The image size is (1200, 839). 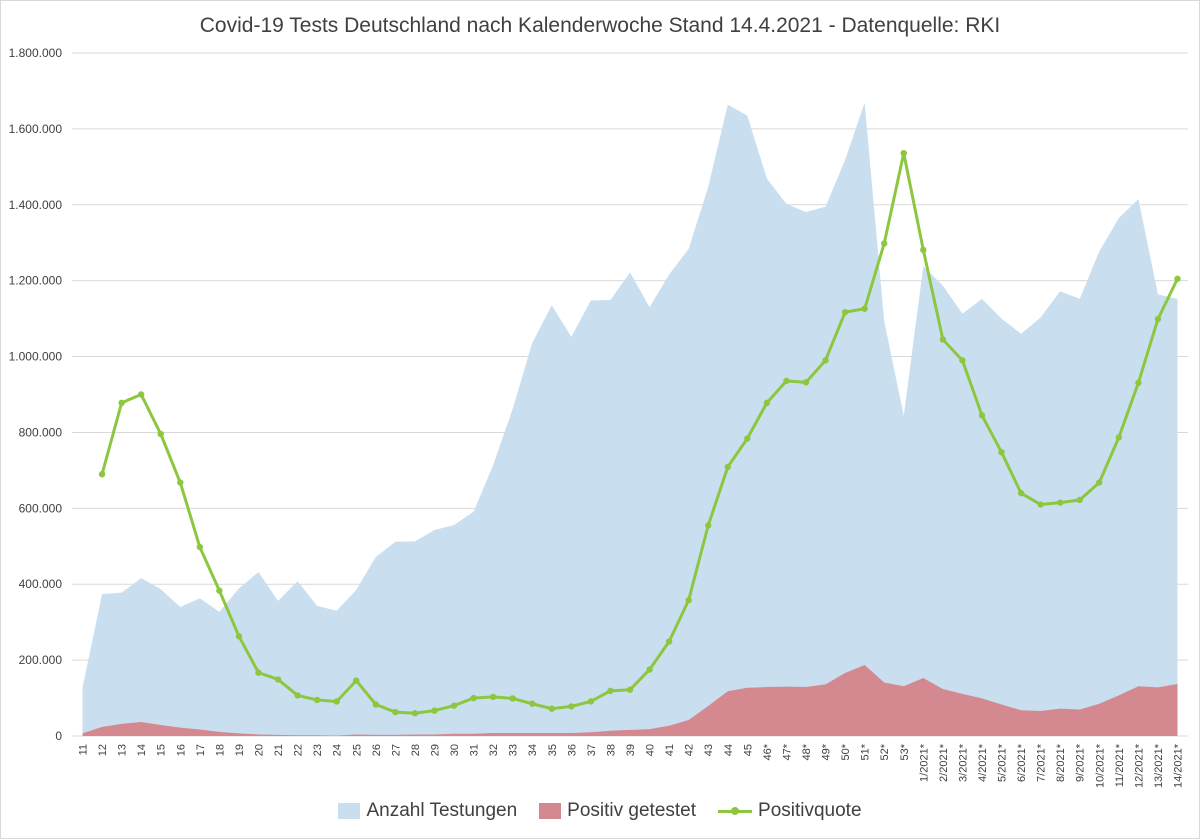 What do you see at coordinates (41, 584) in the screenshot?
I see `y-tick-label: 400.000` at bounding box center [41, 584].